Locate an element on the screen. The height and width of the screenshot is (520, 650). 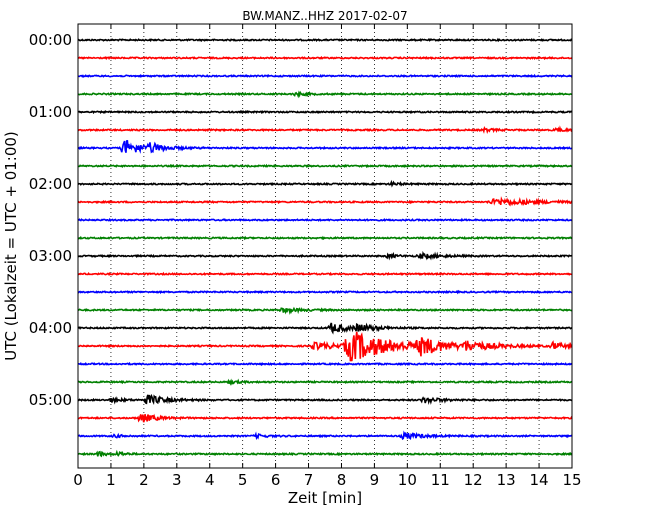
x-tick-label: 8 is located at coordinates (342, 480).